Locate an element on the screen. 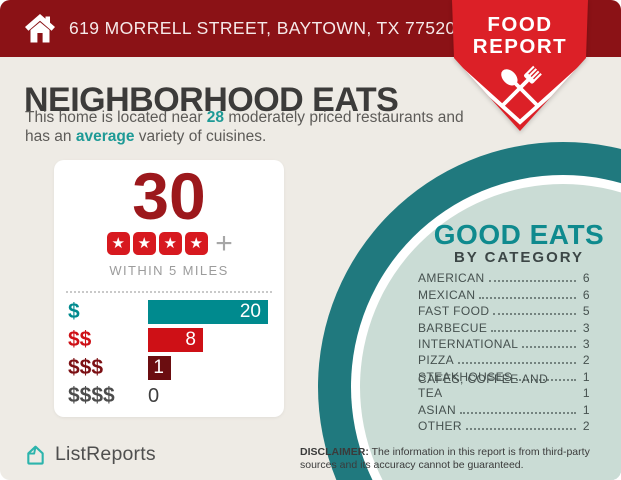 This screenshot has height=480, width=621. list-item: CAFES, COFFEE AND TEA 1 is located at coordinates (504, 386).